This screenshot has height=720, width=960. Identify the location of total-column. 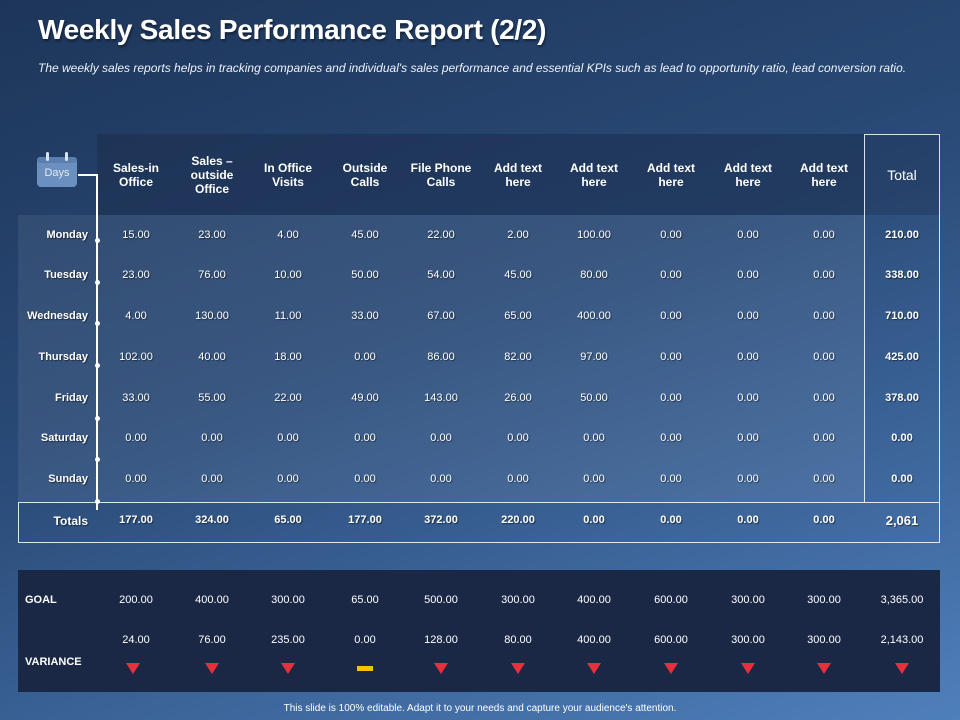
(902, 358).